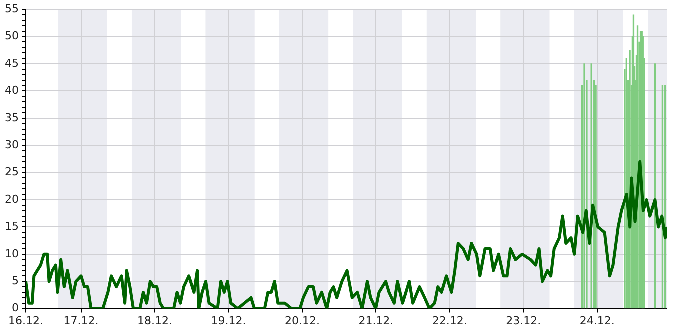 The width and height of the screenshot is (685, 330). Describe the element at coordinates (597, 321) in the screenshot. I see `x-tick-label: 24.12.` at that location.